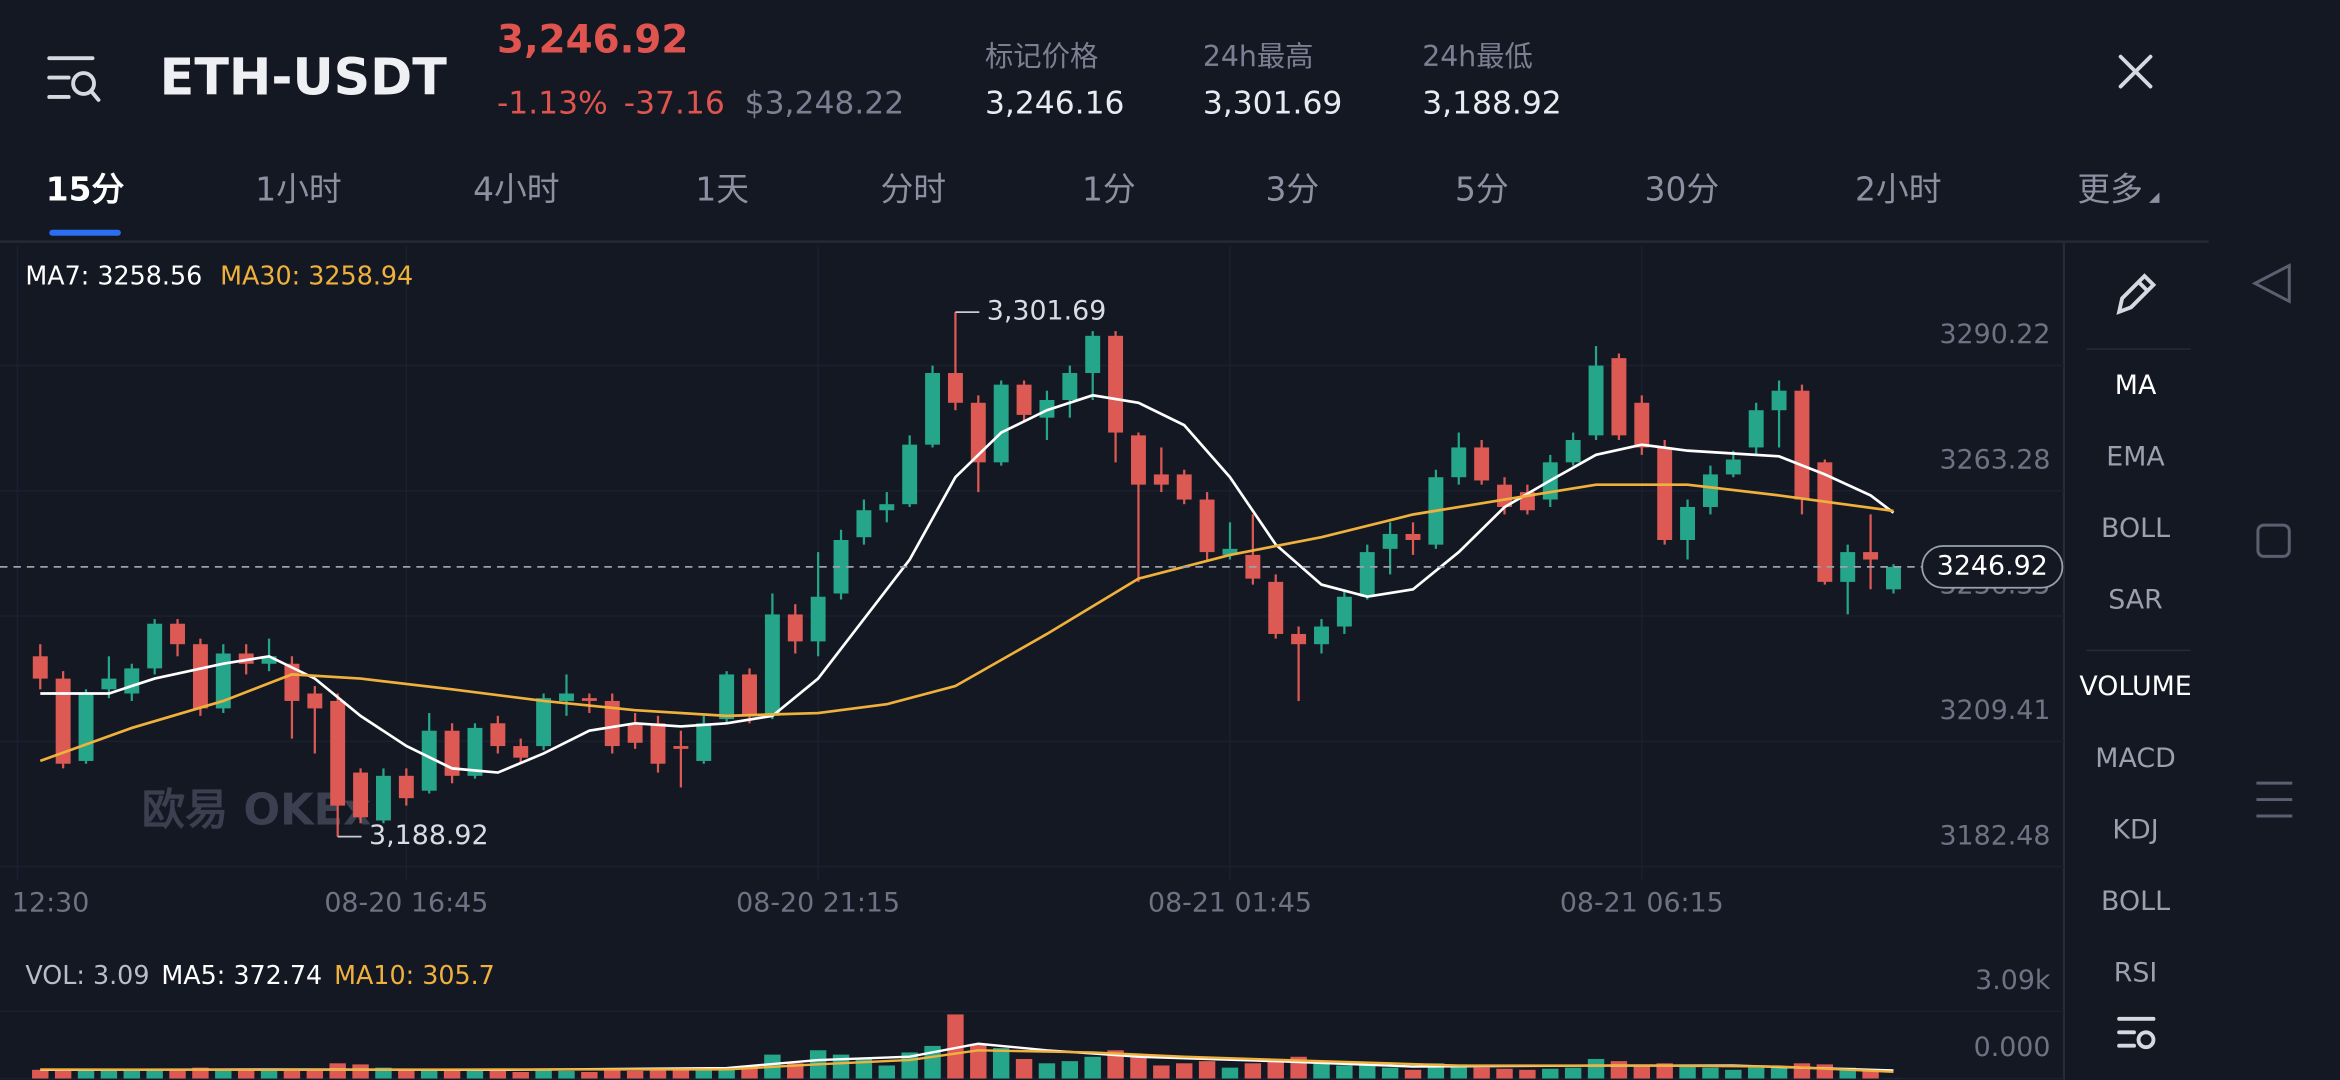  I want to click on x-tick-label: 08-21 06:15, so click(1642, 902).